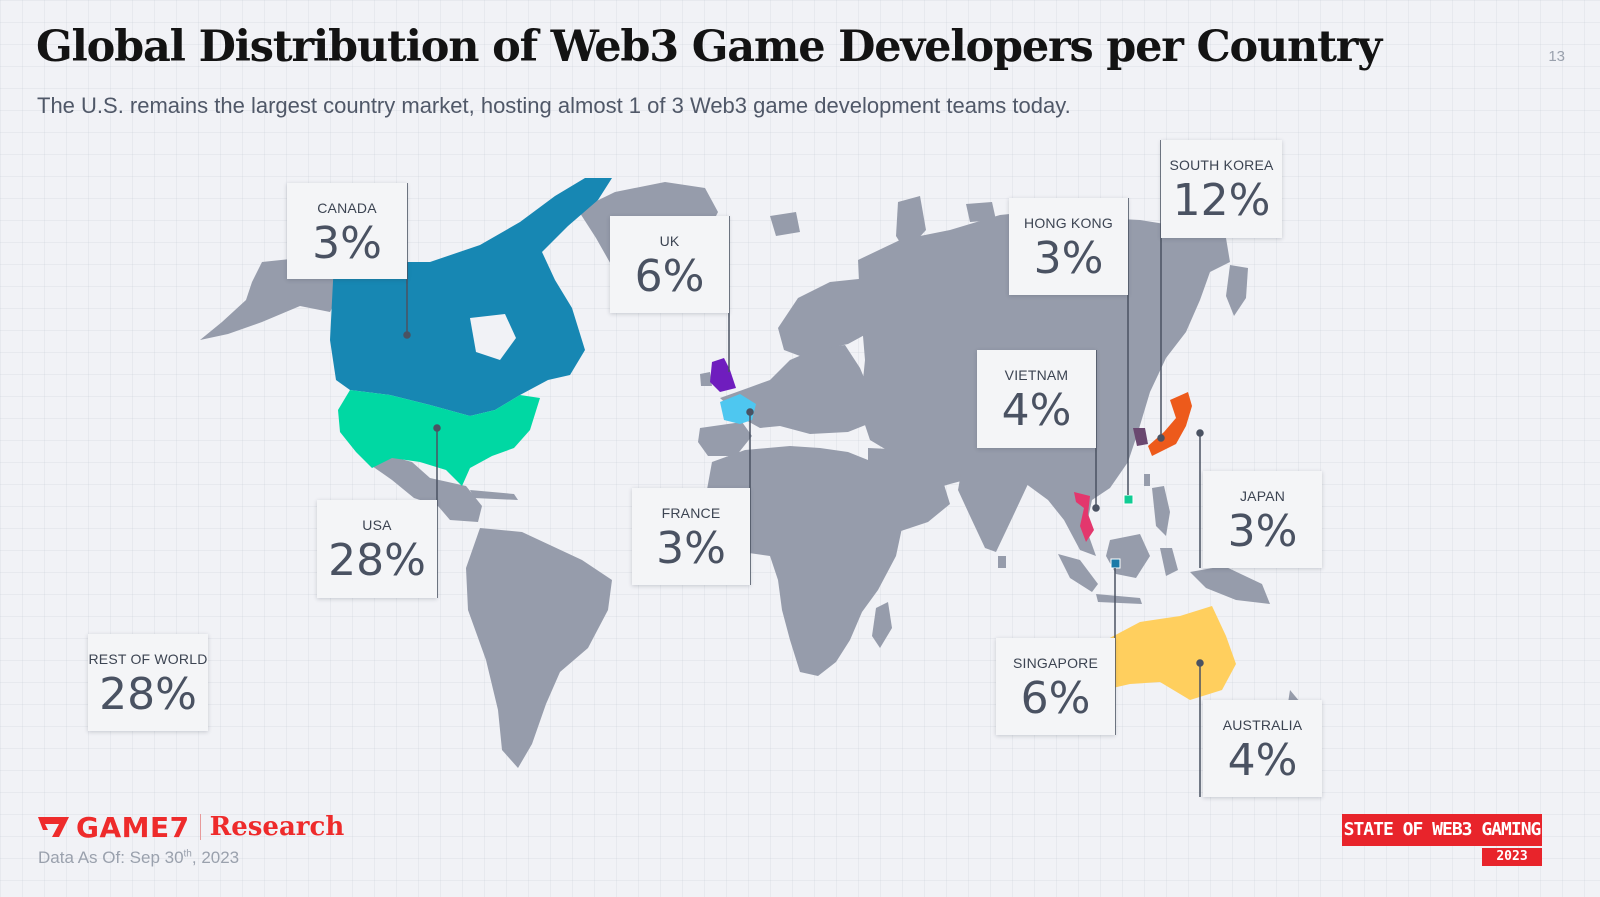  Describe the element at coordinates (691, 513) in the screenshot. I see `label-name: FRANCE` at that location.